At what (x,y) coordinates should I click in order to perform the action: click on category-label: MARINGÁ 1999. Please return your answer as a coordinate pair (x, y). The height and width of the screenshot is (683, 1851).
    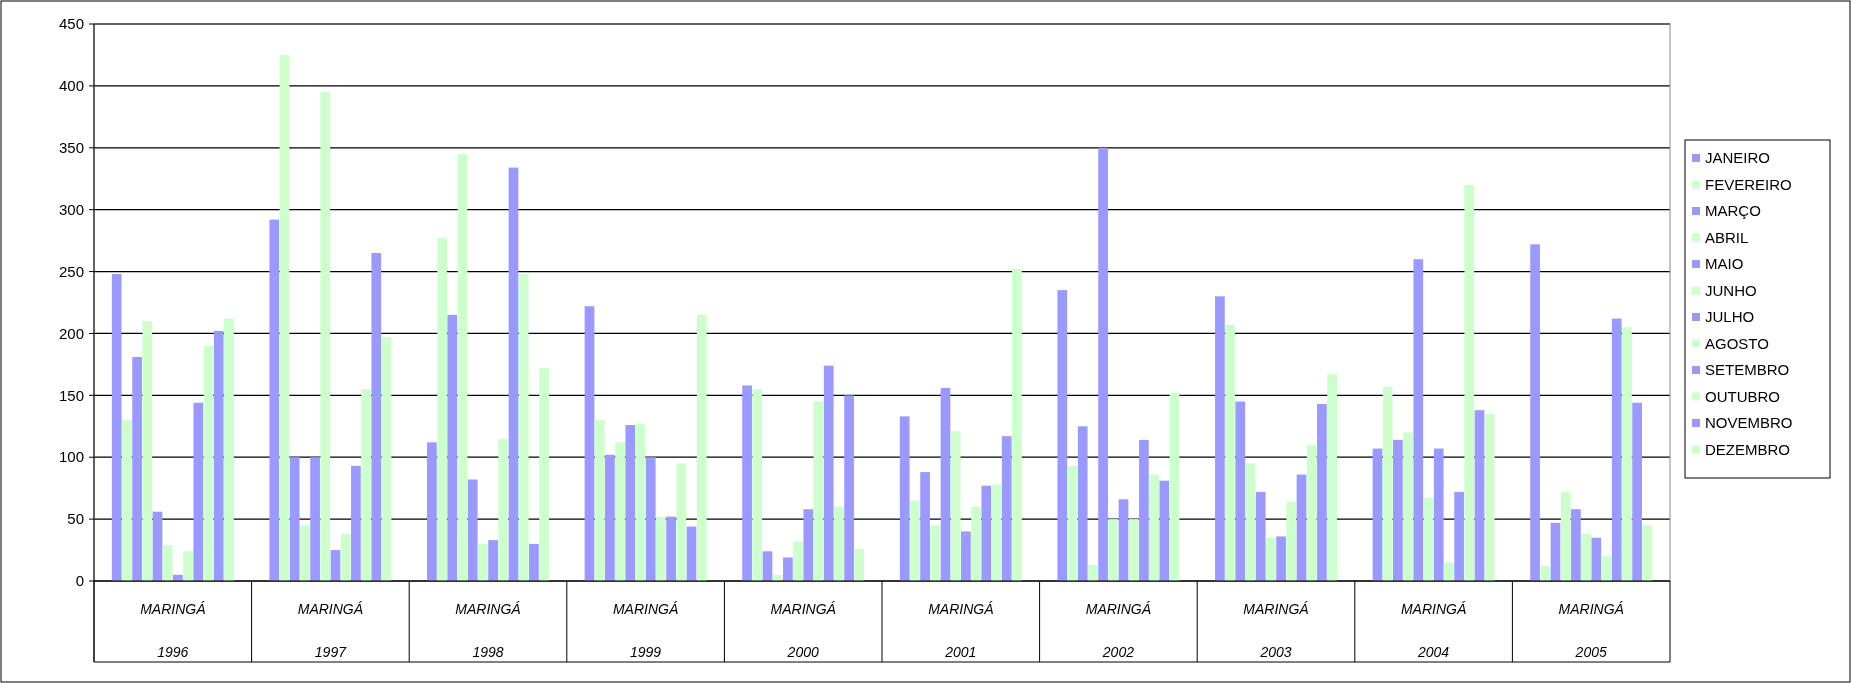
    Looking at the image, I should click on (645, 630).